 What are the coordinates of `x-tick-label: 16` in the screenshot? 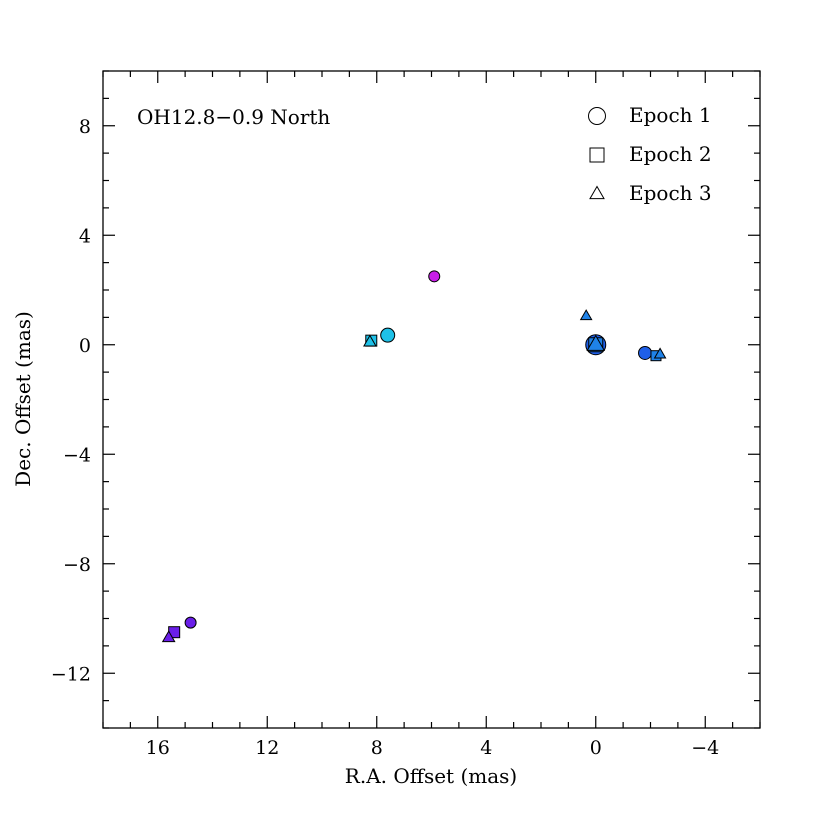 It's located at (158, 748).